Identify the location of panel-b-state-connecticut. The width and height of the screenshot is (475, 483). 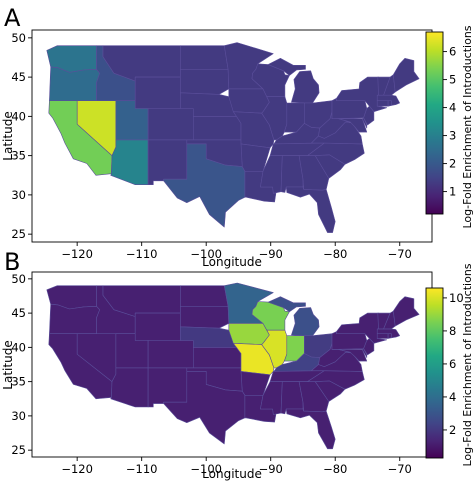
(382, 336).